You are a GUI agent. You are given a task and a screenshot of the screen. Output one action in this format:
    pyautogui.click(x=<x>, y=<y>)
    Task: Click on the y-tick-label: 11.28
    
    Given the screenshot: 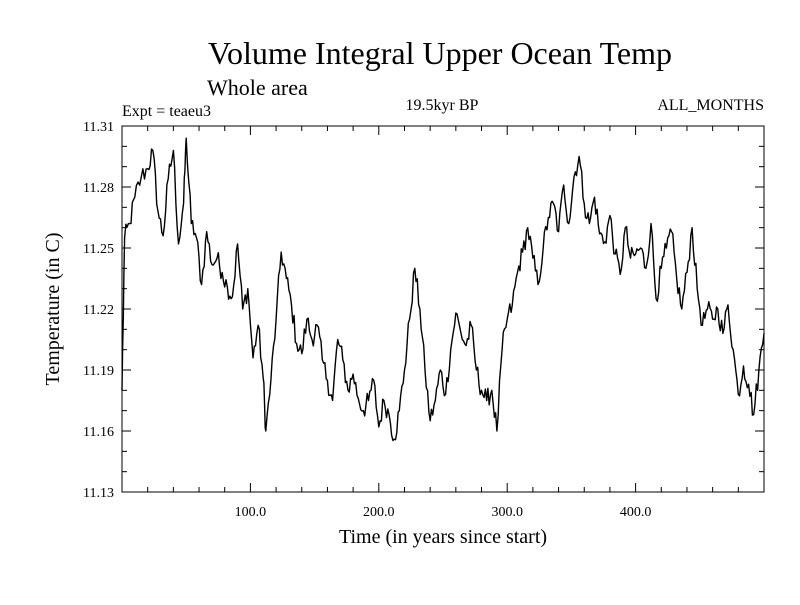 What is the action you would take?
    pyautogui.click(x=98, y=188)
    